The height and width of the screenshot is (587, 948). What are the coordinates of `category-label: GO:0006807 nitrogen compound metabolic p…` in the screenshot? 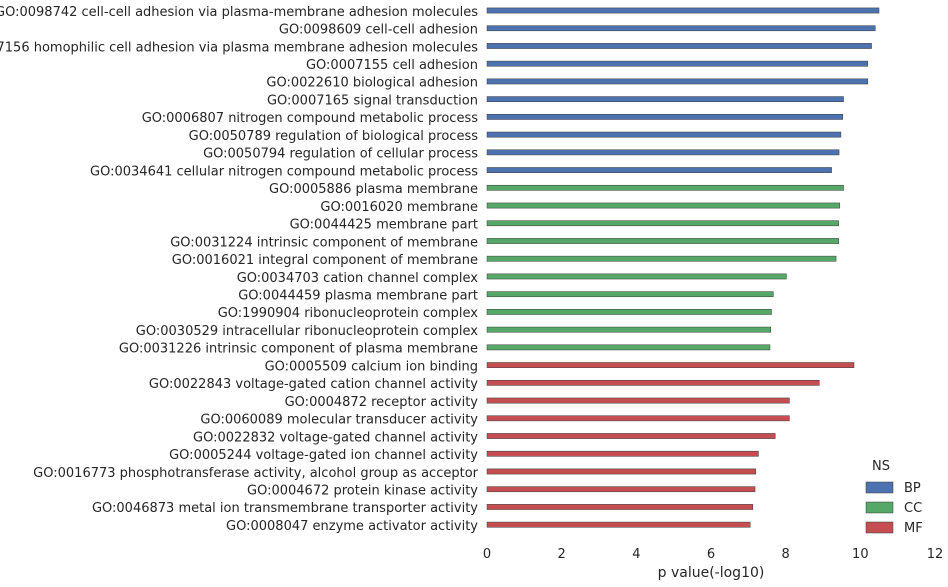 It's located at (310, 118).